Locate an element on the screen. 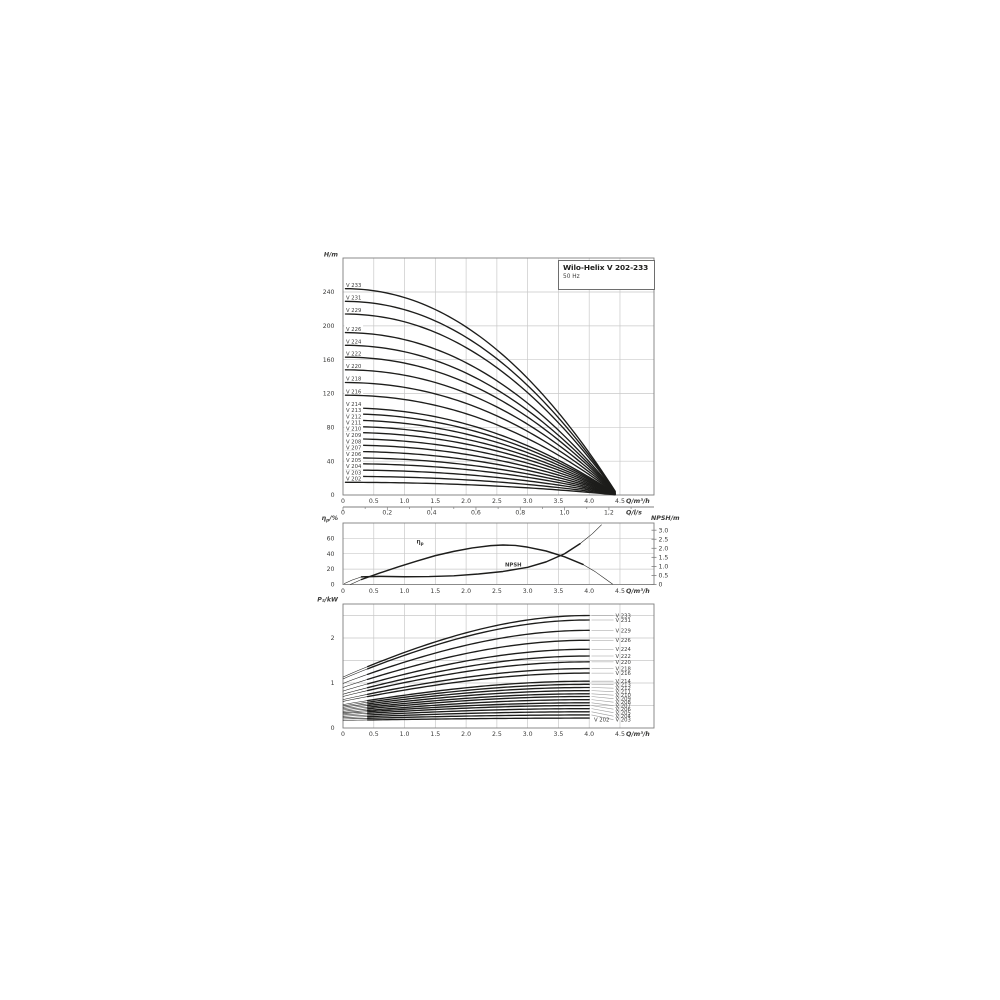  curve-label: V 211 is located at coordinates (623, 693).